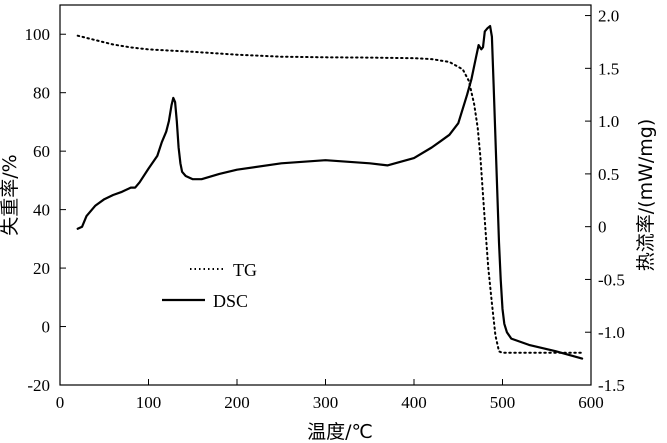 The height and width of the screenshot is (443, 667). I want to click on y-right-tick-label: 1.0, so click(608, 121).